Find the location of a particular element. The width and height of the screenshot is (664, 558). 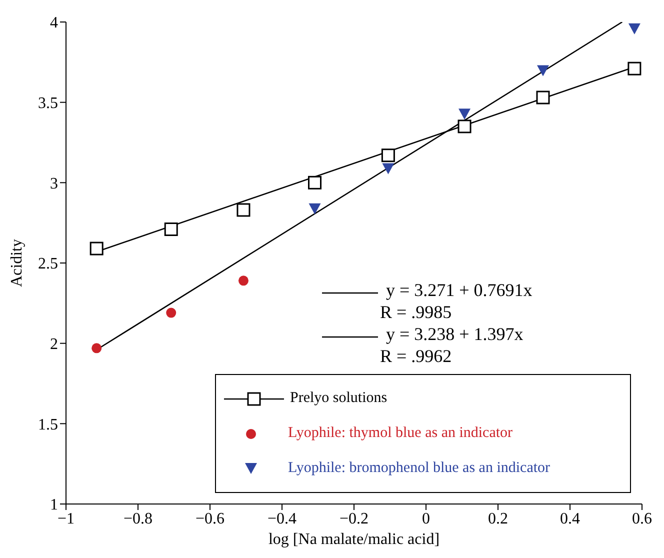

x-tick-label: −1 is located at coordinates (66, 519).